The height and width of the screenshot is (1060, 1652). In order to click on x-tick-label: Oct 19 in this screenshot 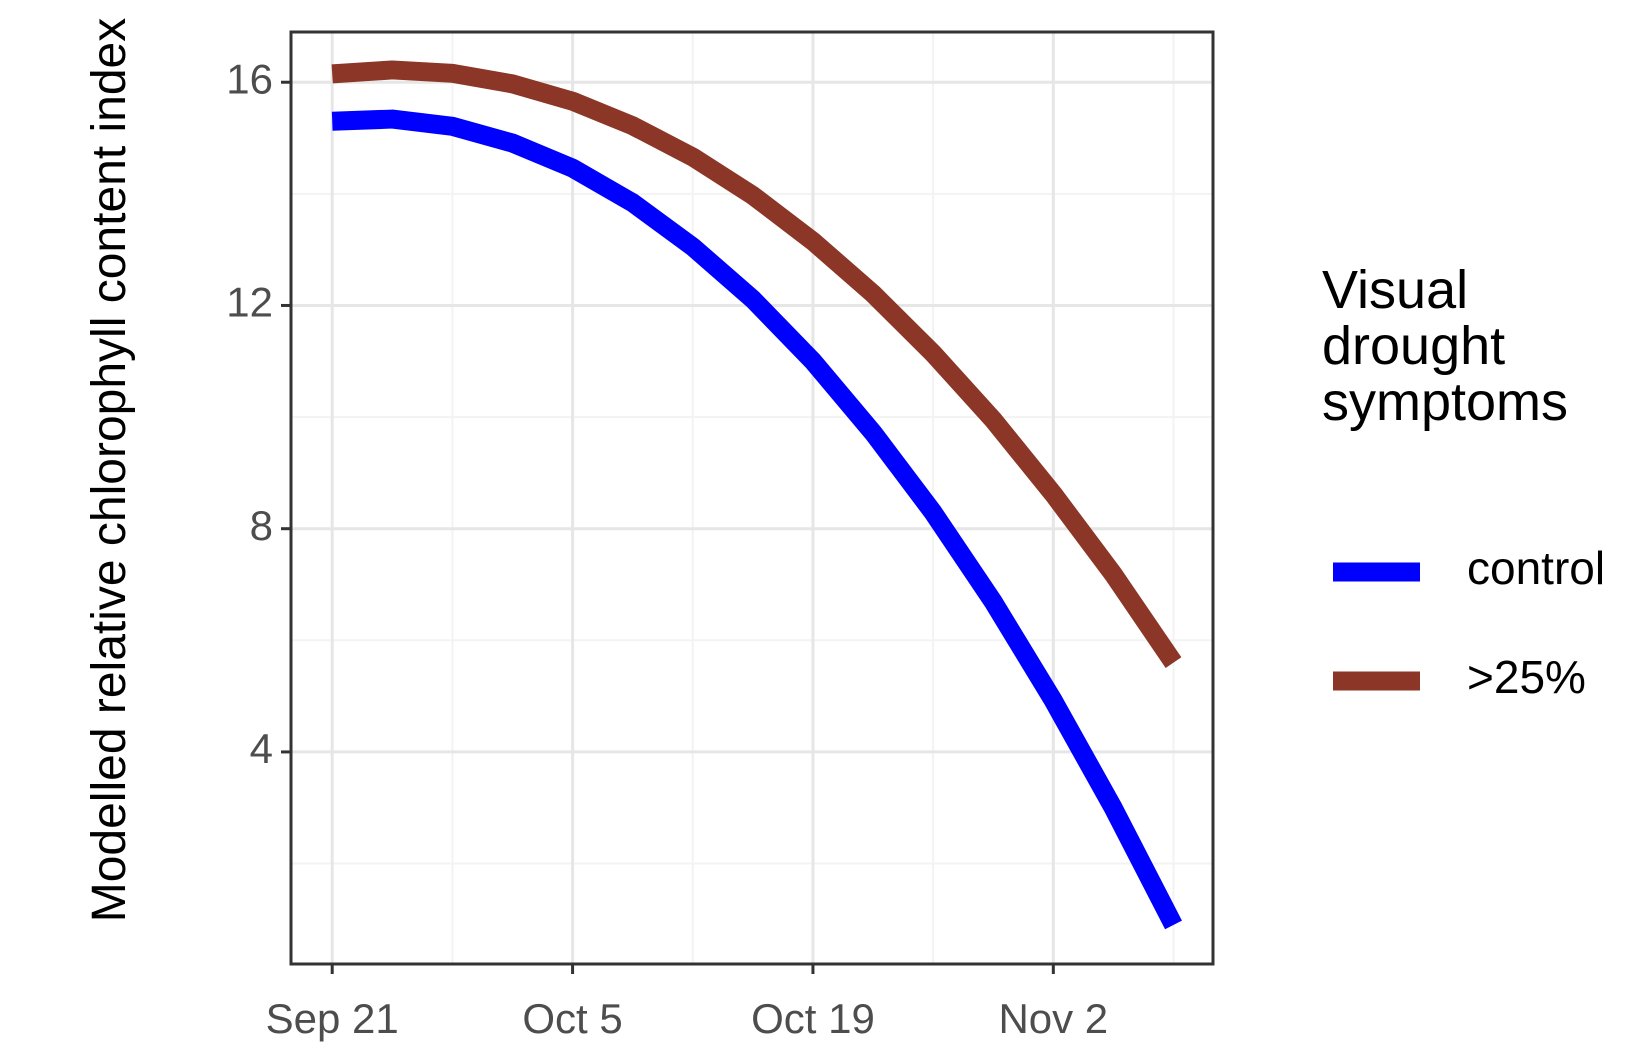, I will do `click(813, 1018)`.